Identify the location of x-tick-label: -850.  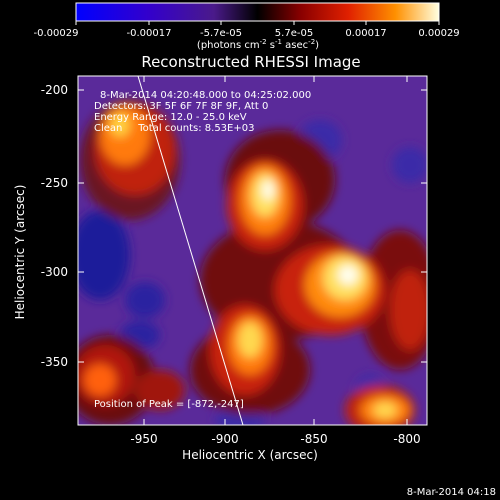
(313, 439).